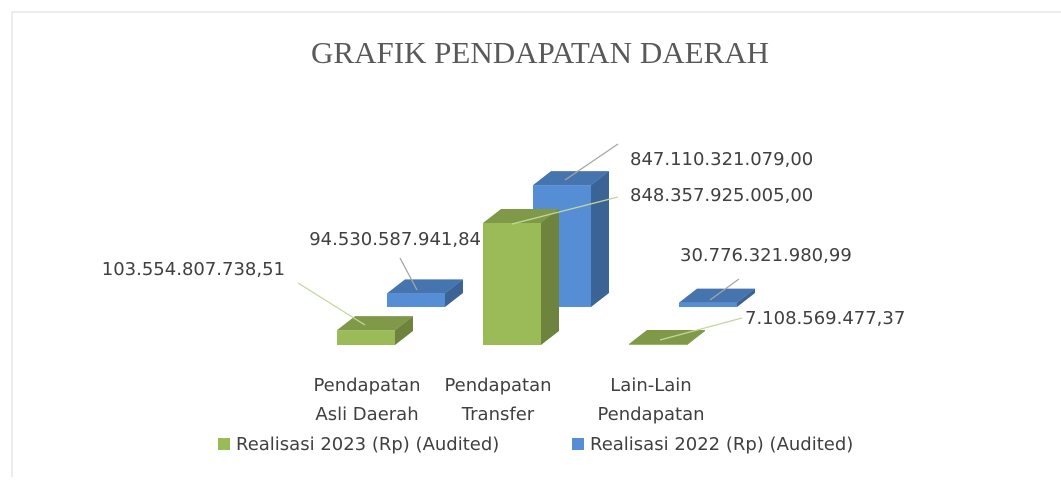  I want to click on data-label: 848.357.925.005,00, so click(721, 195).